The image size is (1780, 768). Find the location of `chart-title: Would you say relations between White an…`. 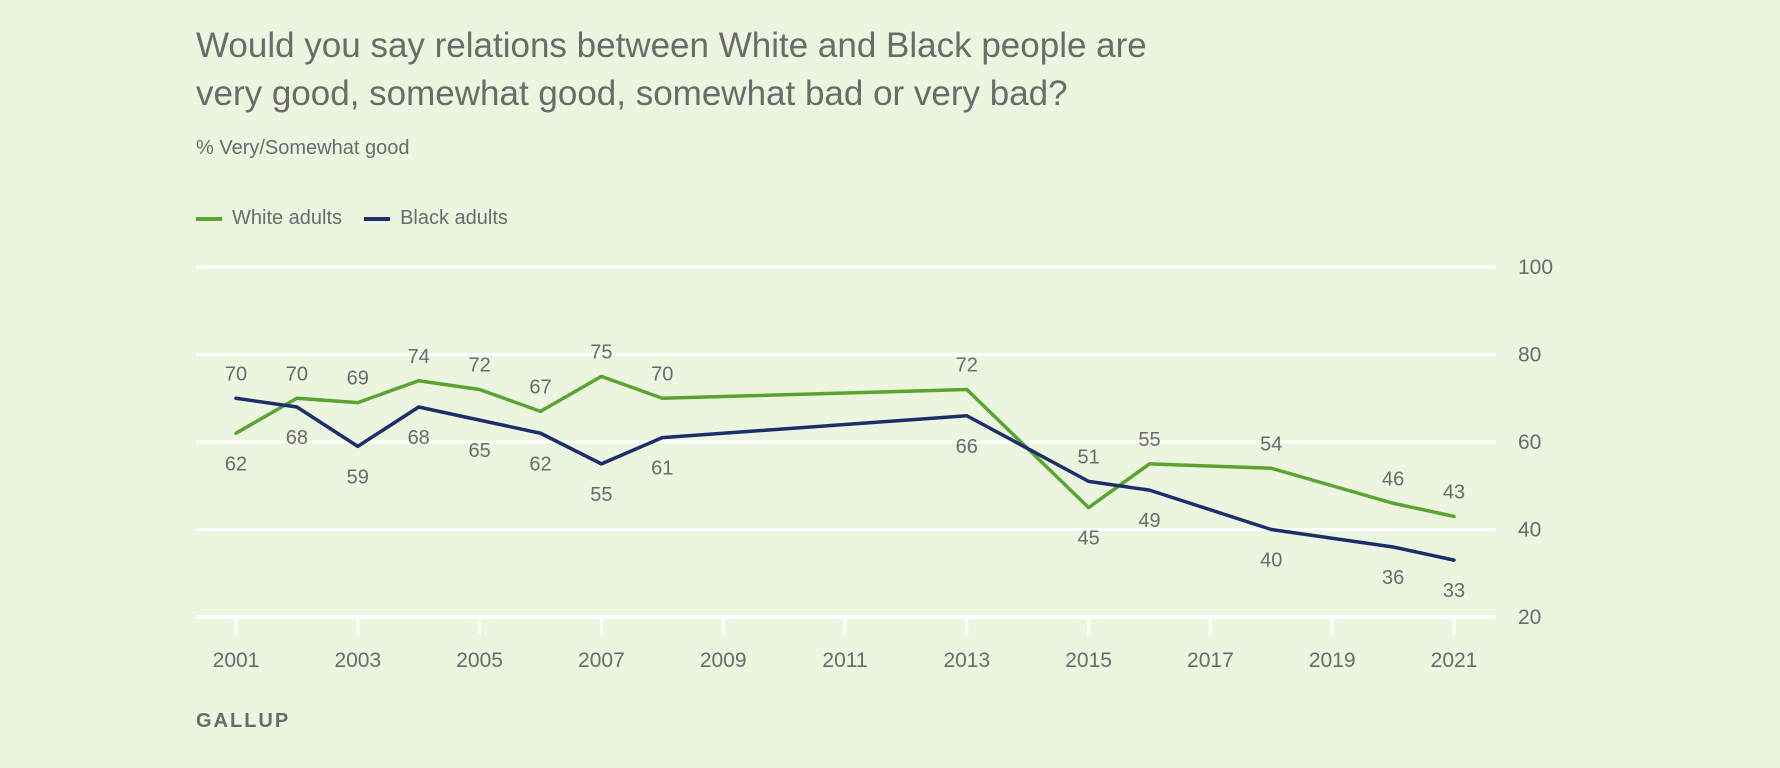

chart-title: Would you say relations between White an… is located at coordinates (746, 70).